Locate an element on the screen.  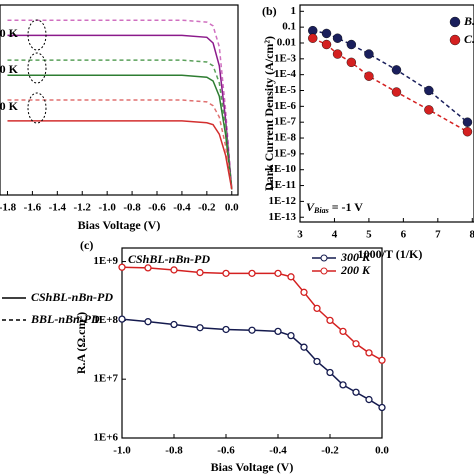
x-tick-label: -1.6 is located at coordinates (33, 208).